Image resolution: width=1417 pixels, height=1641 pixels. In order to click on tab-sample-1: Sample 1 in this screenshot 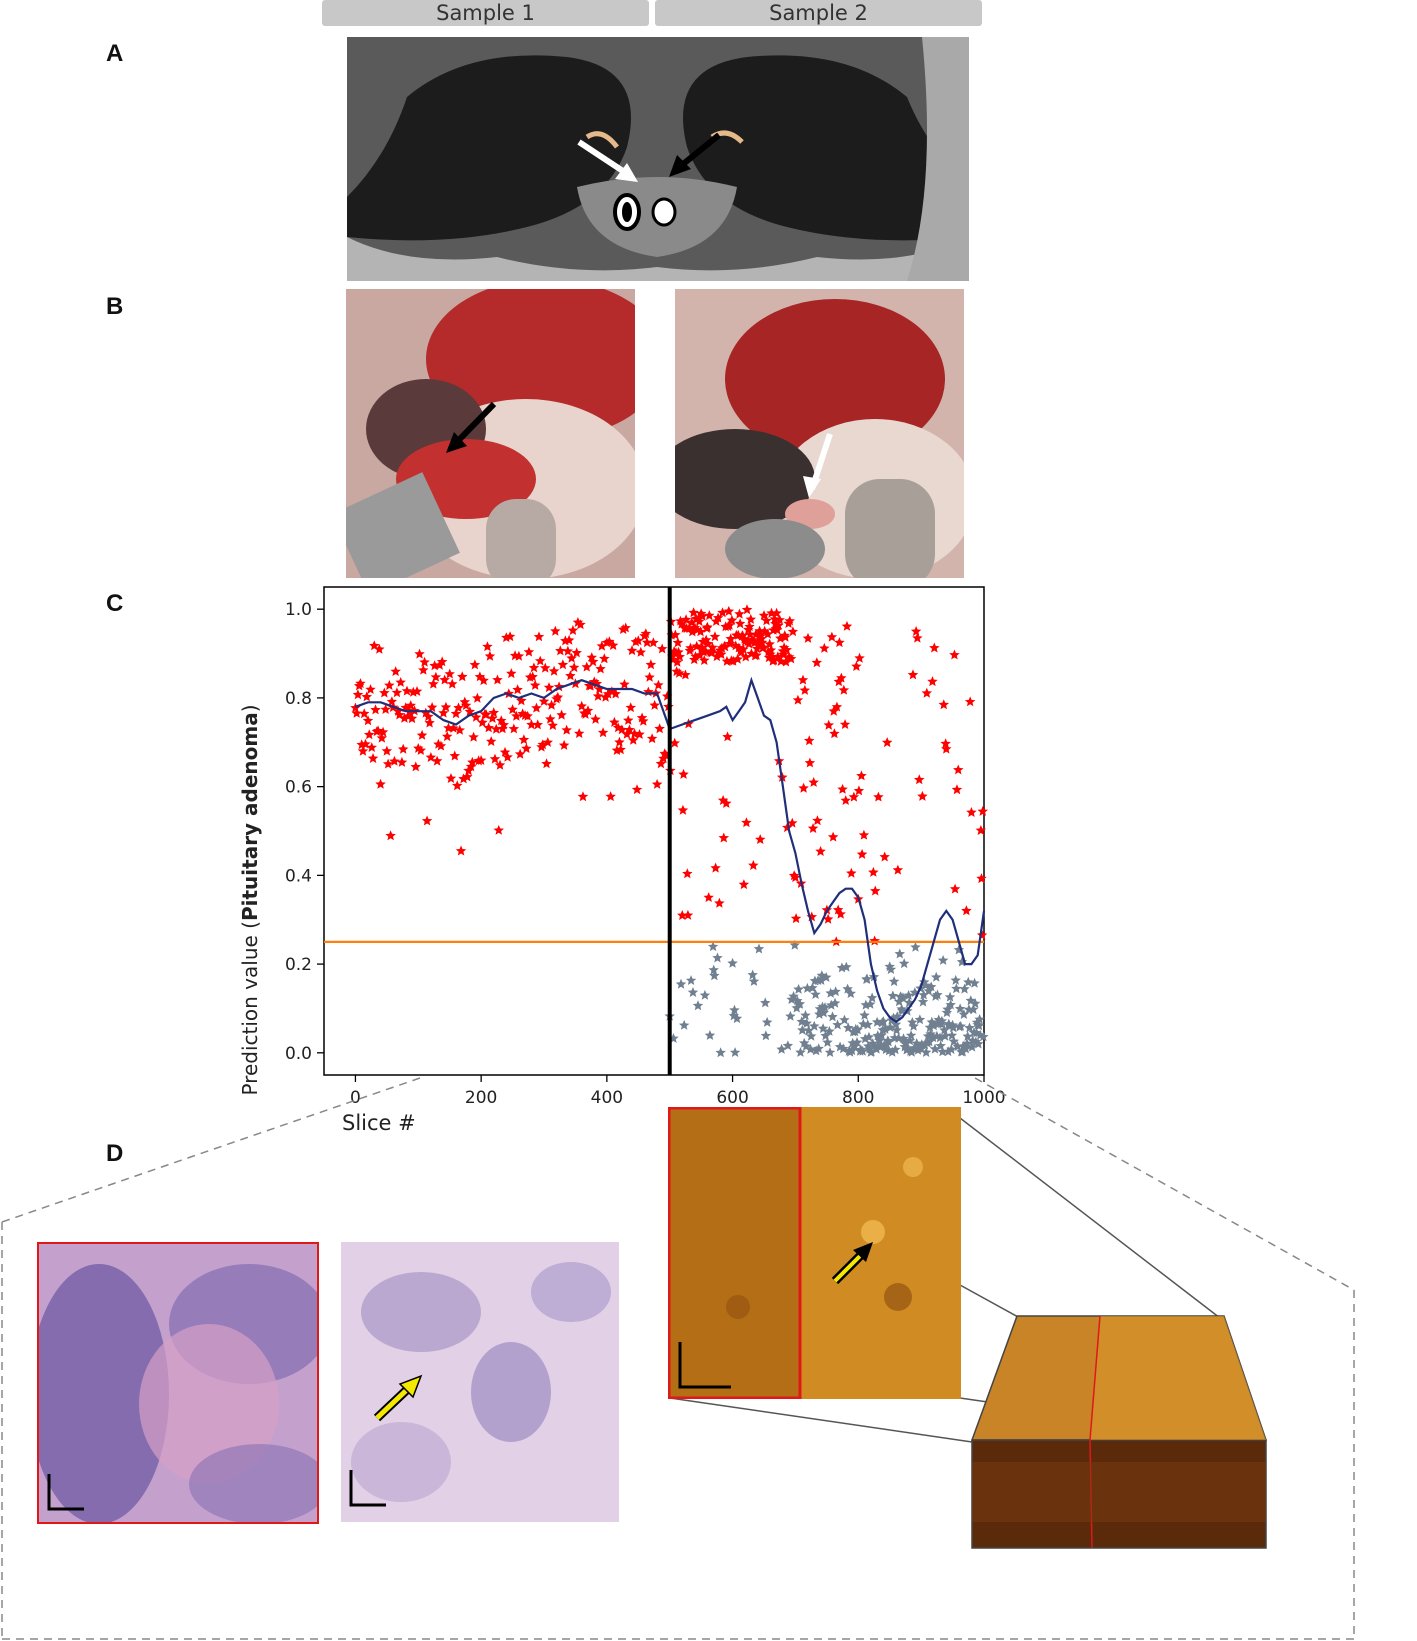, I will do `click(485, 13)`.